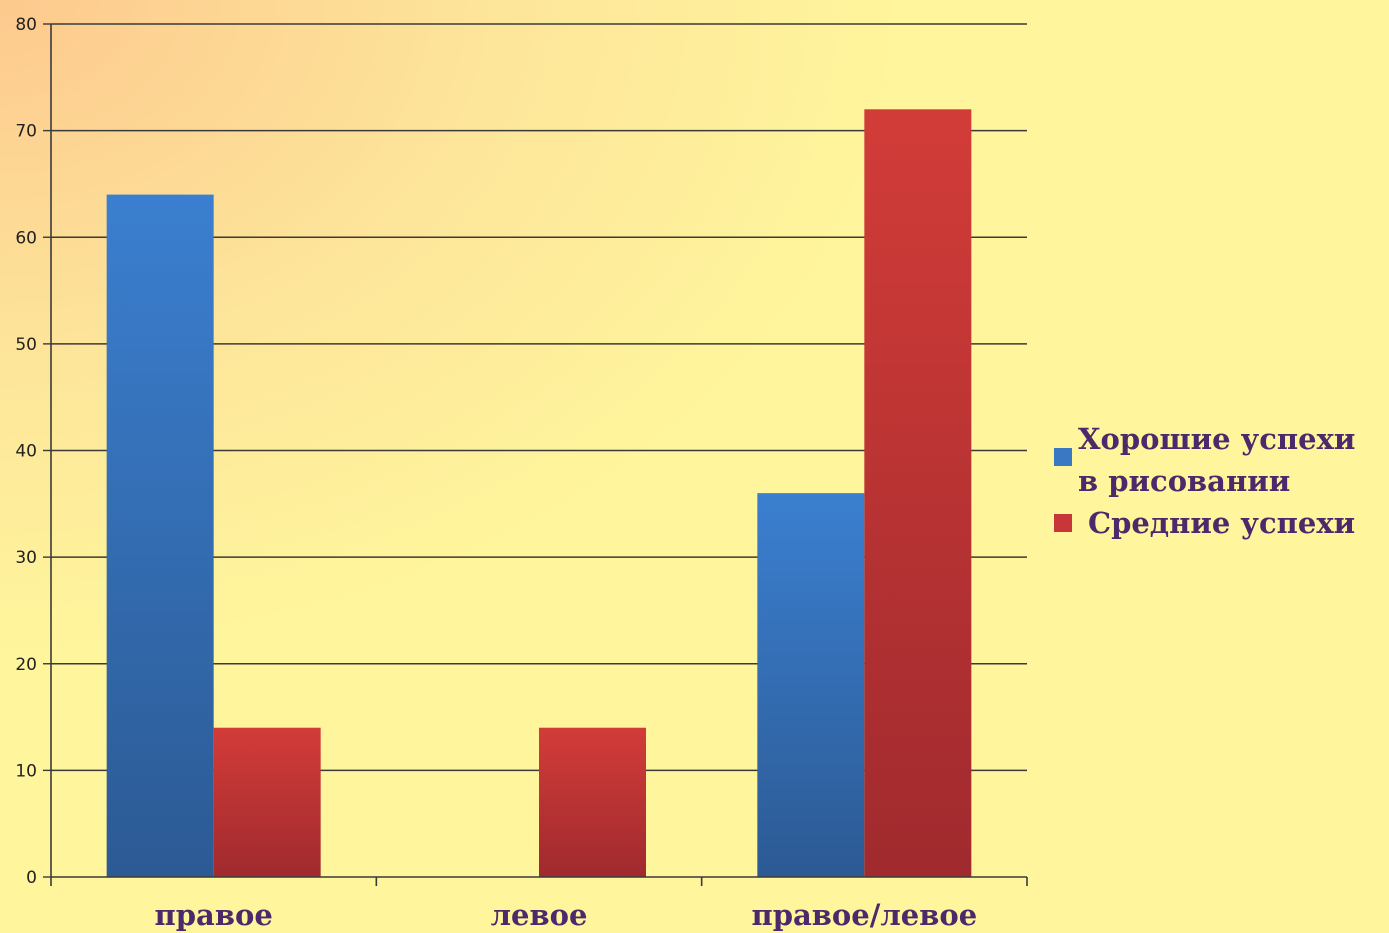  What do you see at coordinates (1222, 523) in the screenshot?
I see `legend-label-average: Средние успехи` at bounding box center [1222, 523].